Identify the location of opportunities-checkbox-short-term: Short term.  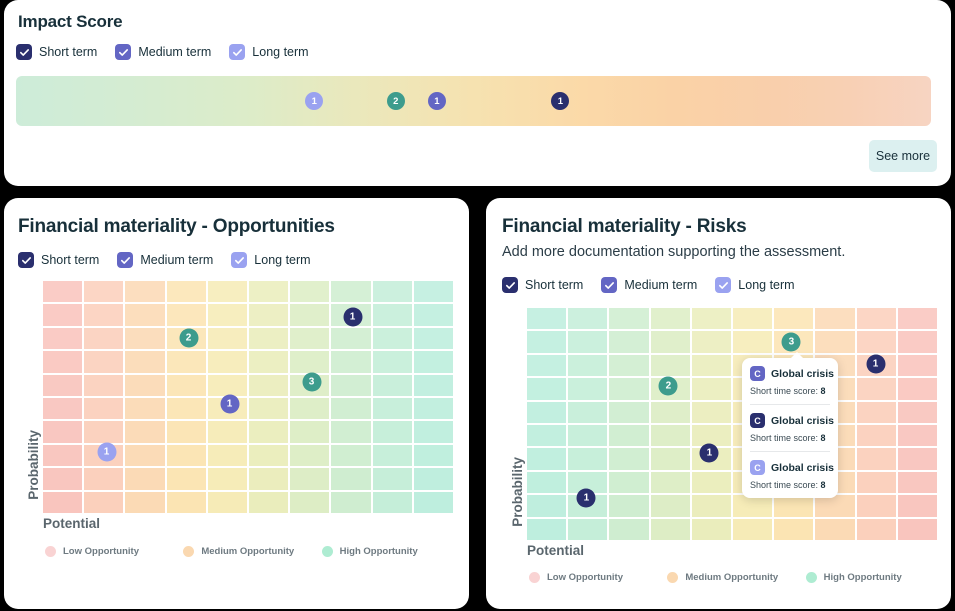
(58, 260).